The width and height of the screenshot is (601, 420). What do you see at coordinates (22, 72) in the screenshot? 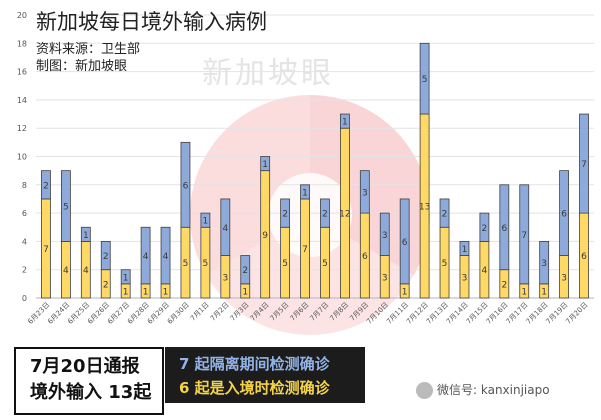
I see `y-tick-label: 16` at bounding box center [22, 72].